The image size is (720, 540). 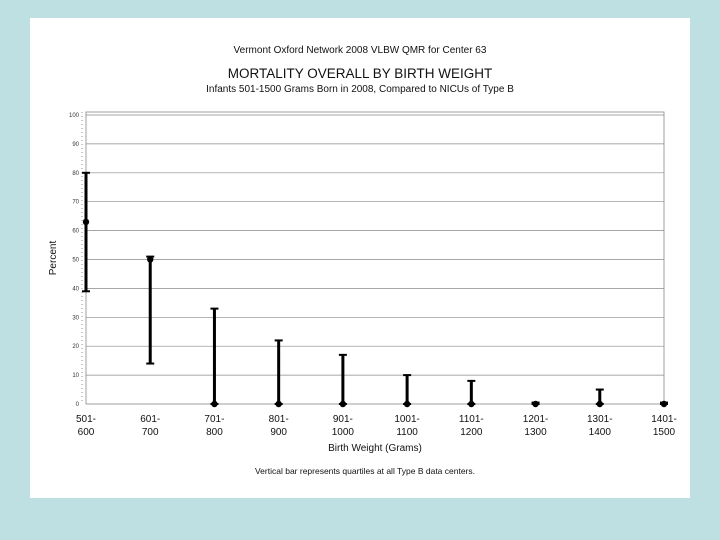 What do you see at coordinates (407, 419) in the screenshot?
I see `x-tick-label: 1001-` at bounding box center [407, 419].